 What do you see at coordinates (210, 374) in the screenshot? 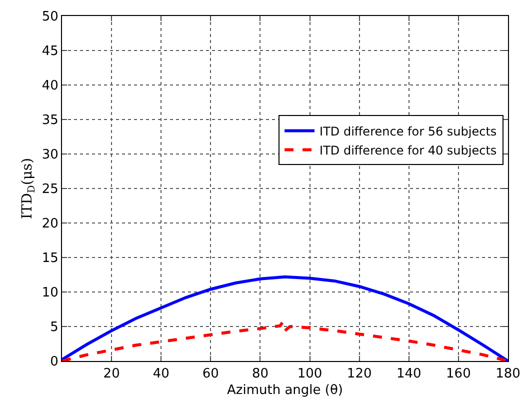
I see `x-tick-label: 60` at bounding box center [210, 374].